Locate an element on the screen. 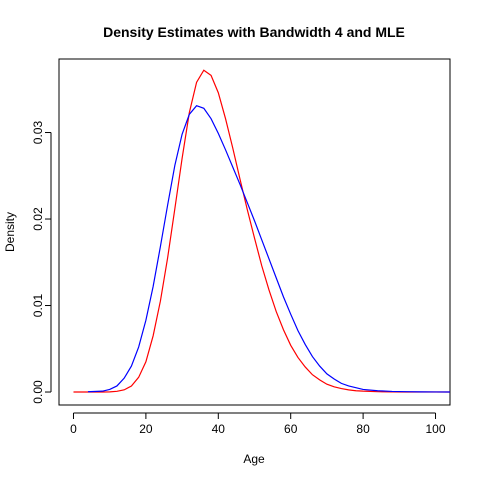 The width and height of the screenshot is (480, 480). y-tick-label: 0.02 is located at coordinates (38, 219).